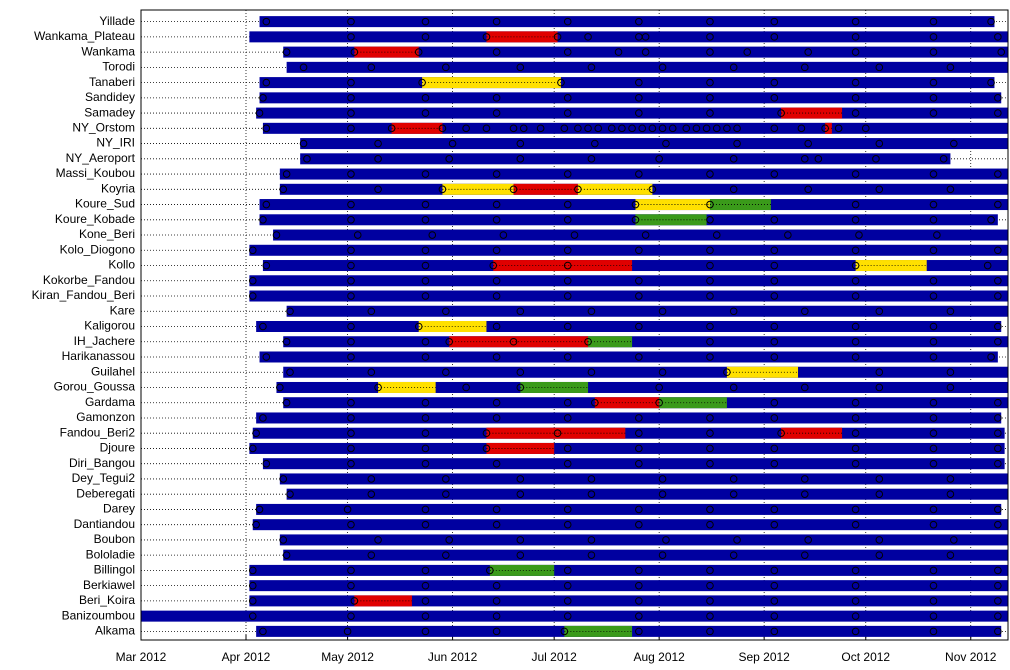  What do you see at coordinates (108, 51) in the screenshot?
I see `y-tick-label: Wankama` at bounding box center [108, 51].